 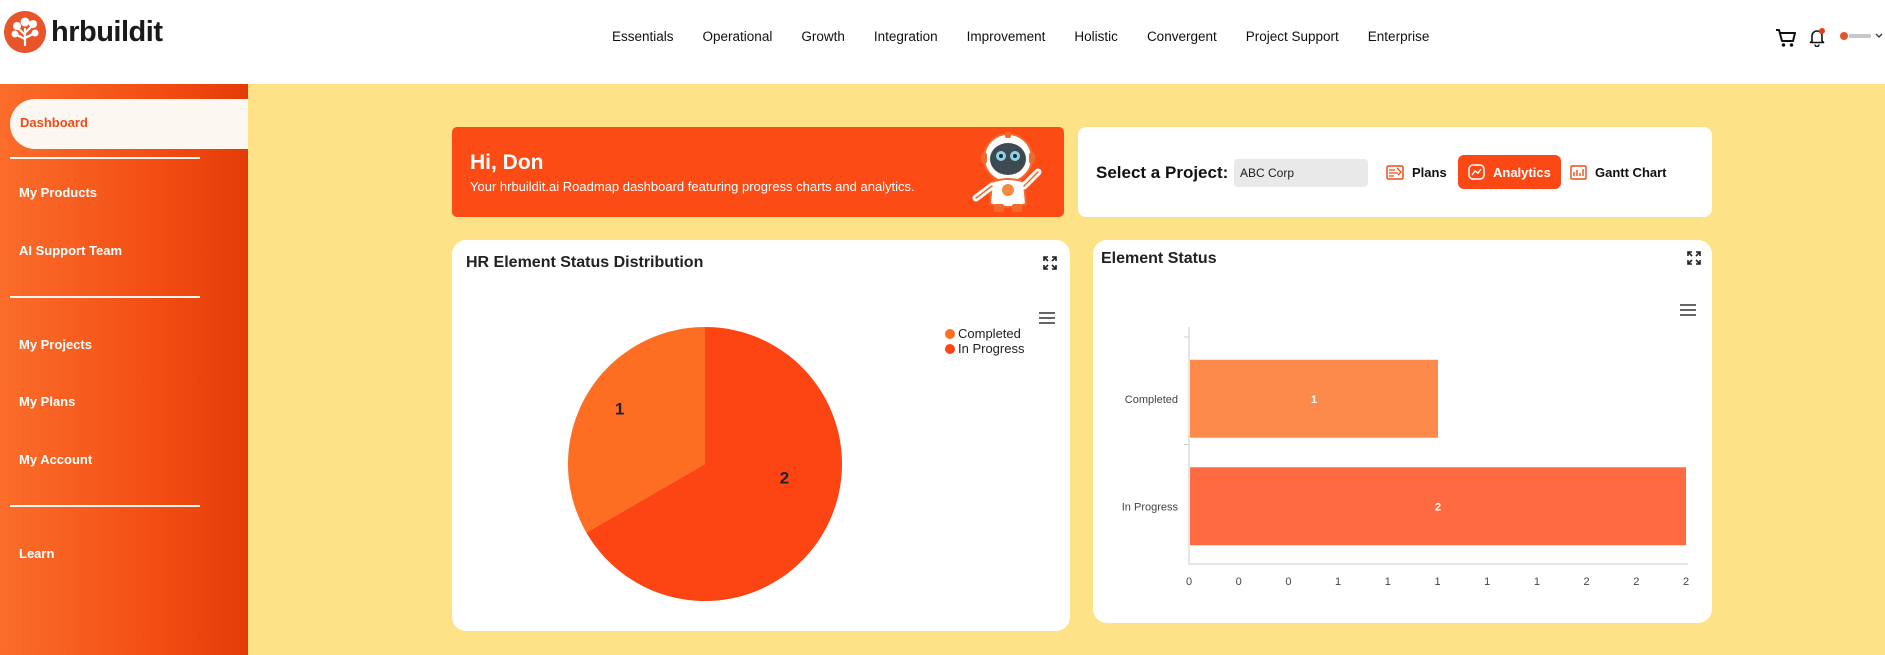 What do you see at coordinates (1007, 172) in the screenshot?
I see `robot-mascot-icon` at bounding box center [1007, 172].